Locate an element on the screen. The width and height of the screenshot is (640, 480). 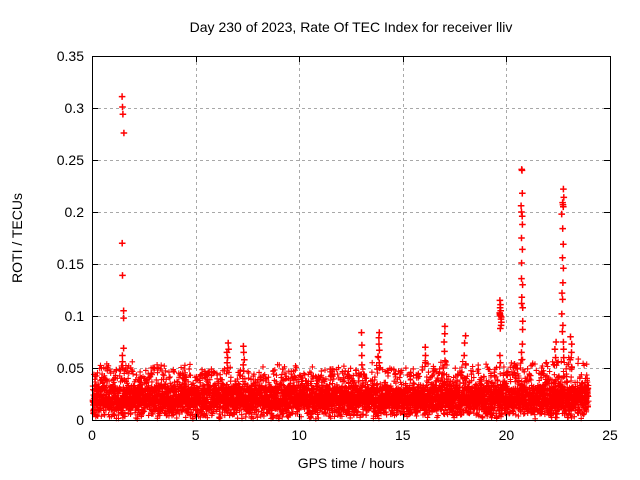
x-axis-label: GPS time / hours is located at coordinates (351, 463).